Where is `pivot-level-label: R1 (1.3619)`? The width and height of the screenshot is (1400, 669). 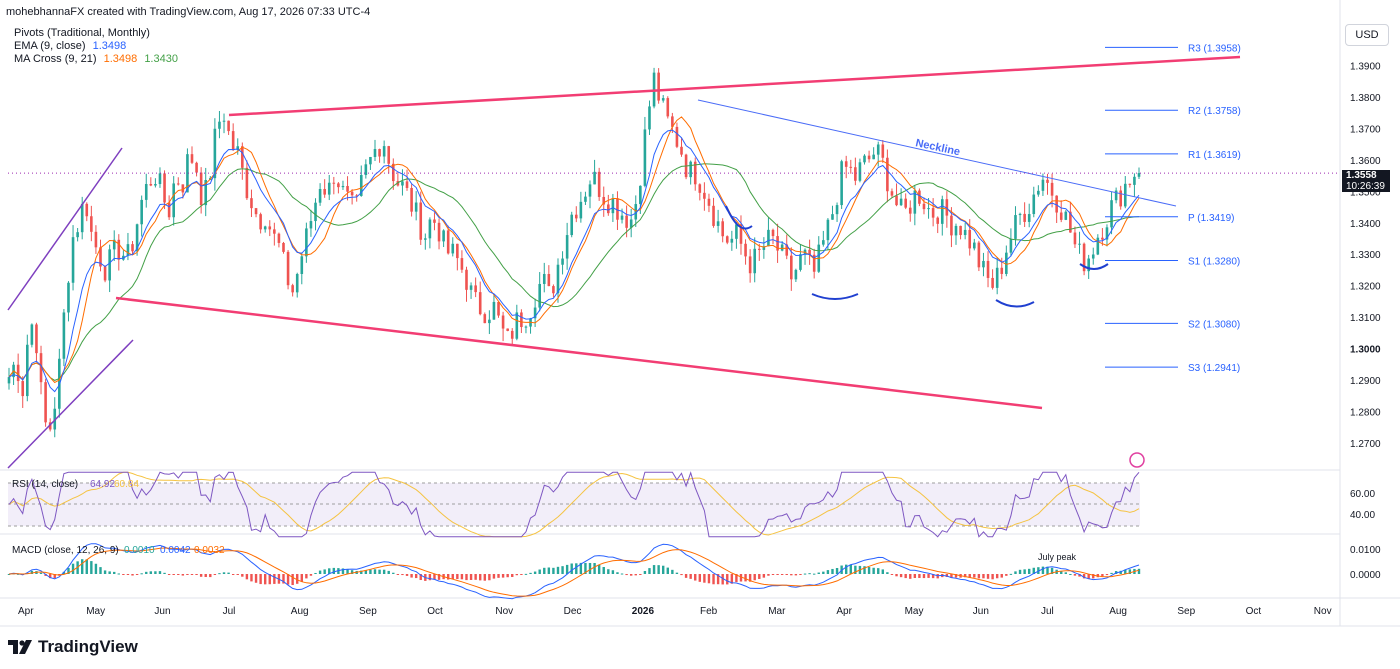
pivot-level-label: R1 (1.3619) is located at coordinates (1214, 155).